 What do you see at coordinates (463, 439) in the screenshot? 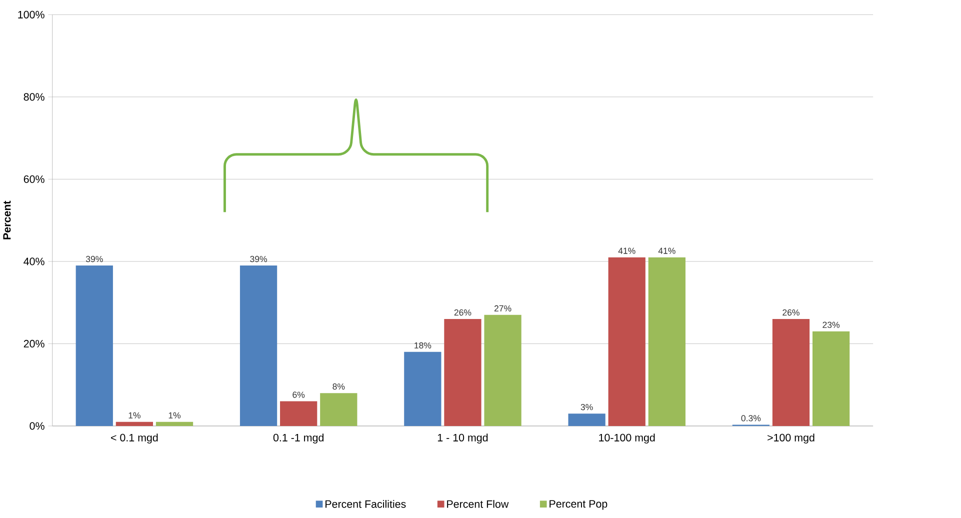
I see `x-tick-label: 1 - 10 mgd` at bounding box center [463, 439].